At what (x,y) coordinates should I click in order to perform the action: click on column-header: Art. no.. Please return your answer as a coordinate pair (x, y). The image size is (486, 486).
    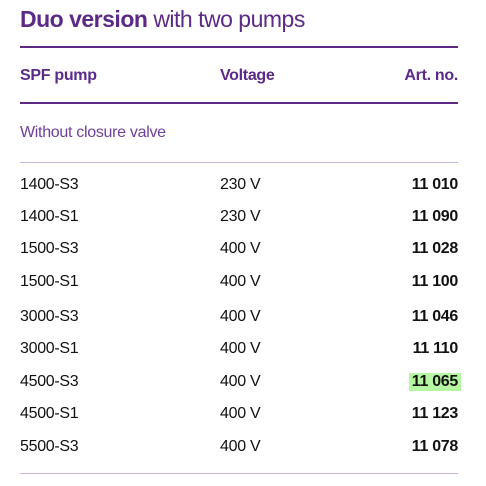
    Looking at the image, I should click on (431, 75).